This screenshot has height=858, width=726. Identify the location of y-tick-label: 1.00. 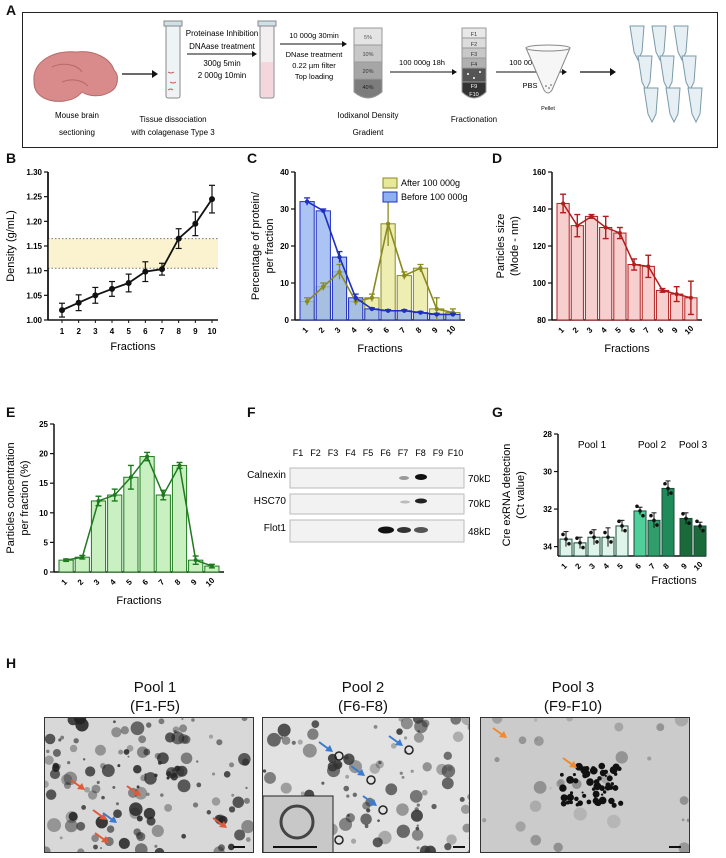
(34, 320).